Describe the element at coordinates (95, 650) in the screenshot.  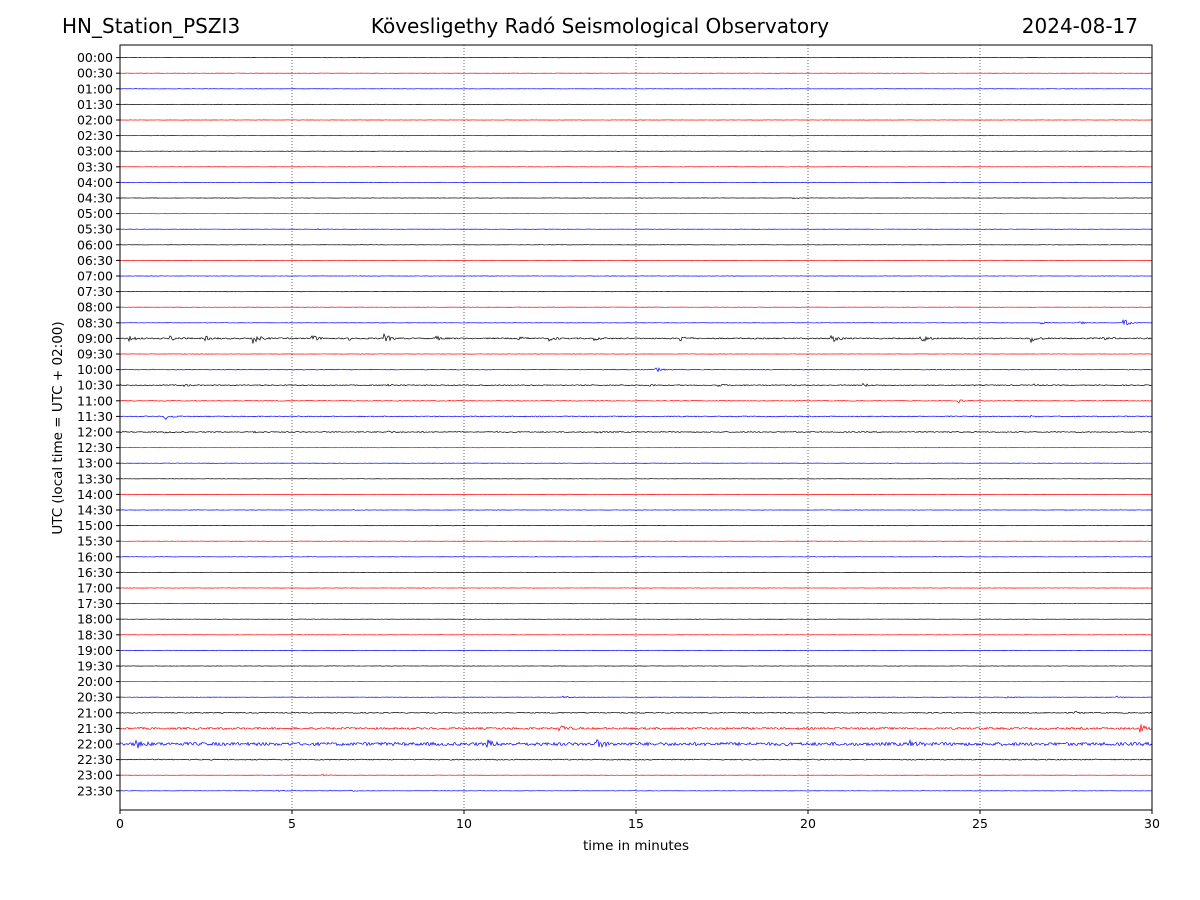
I see `y-tick-label: 19:00` at that location.